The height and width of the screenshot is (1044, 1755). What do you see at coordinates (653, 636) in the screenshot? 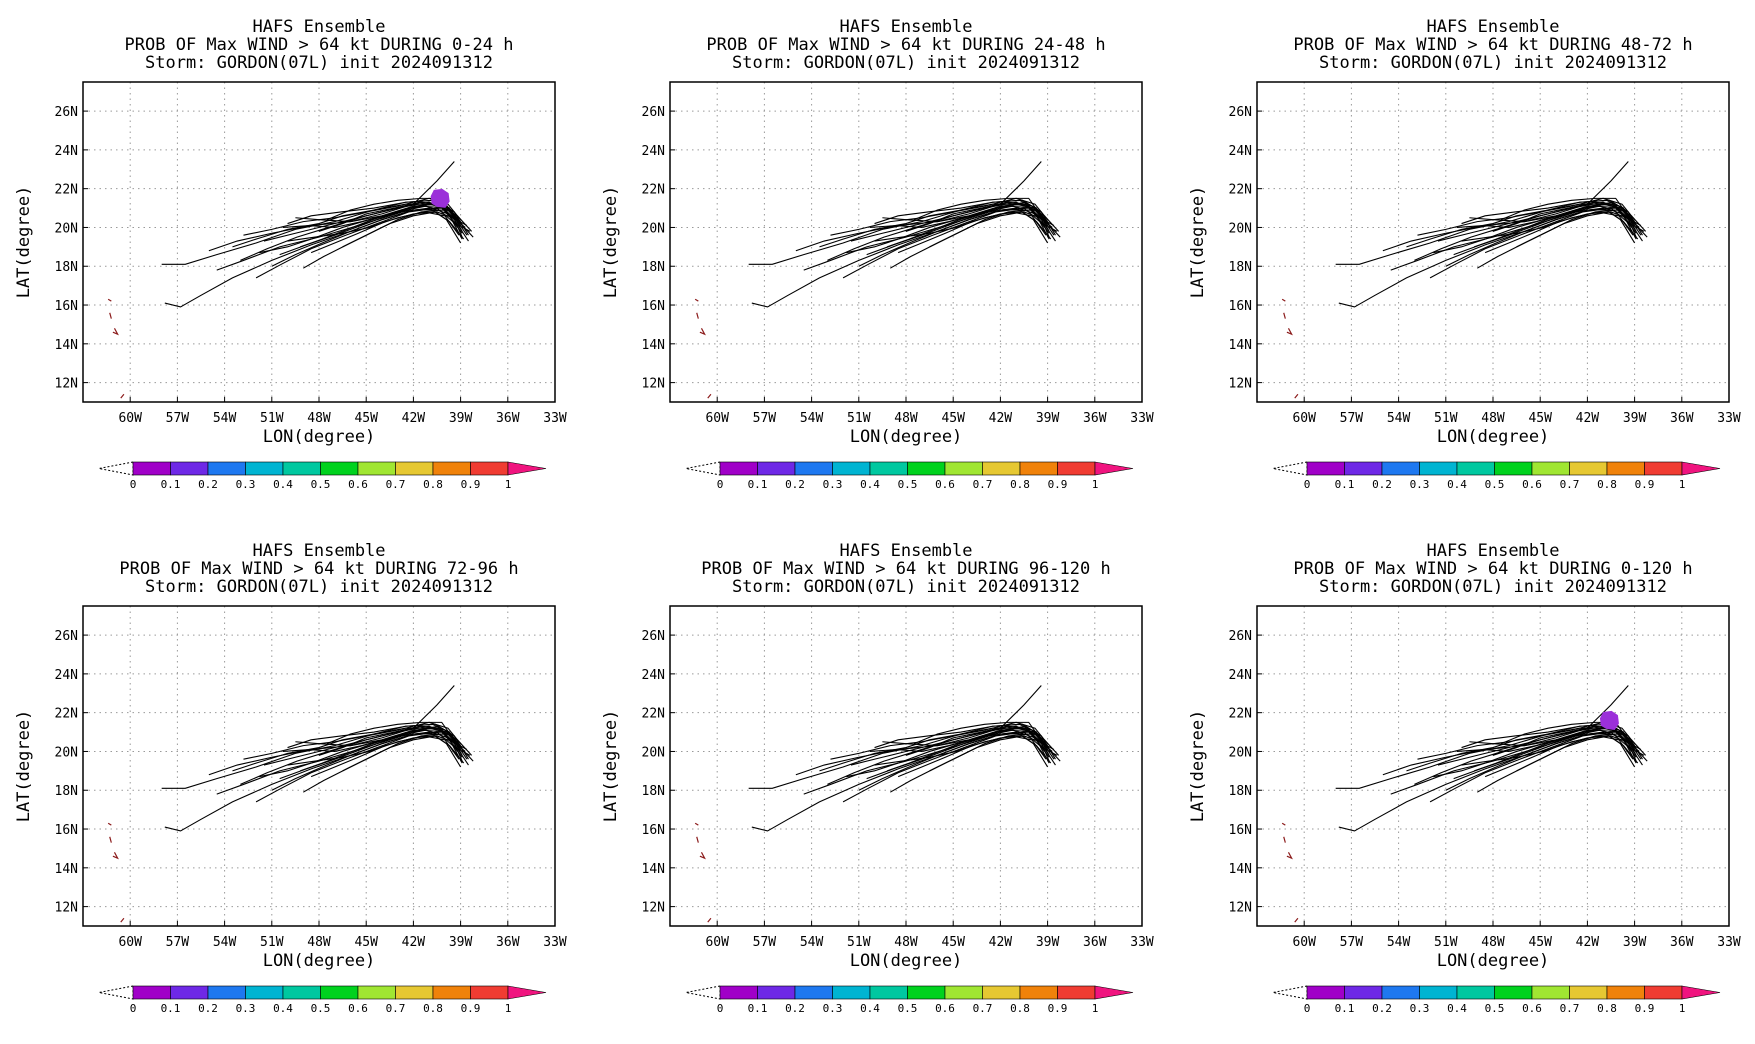
I see `y-tick-label: 26N` at bounding box center [653, 636].